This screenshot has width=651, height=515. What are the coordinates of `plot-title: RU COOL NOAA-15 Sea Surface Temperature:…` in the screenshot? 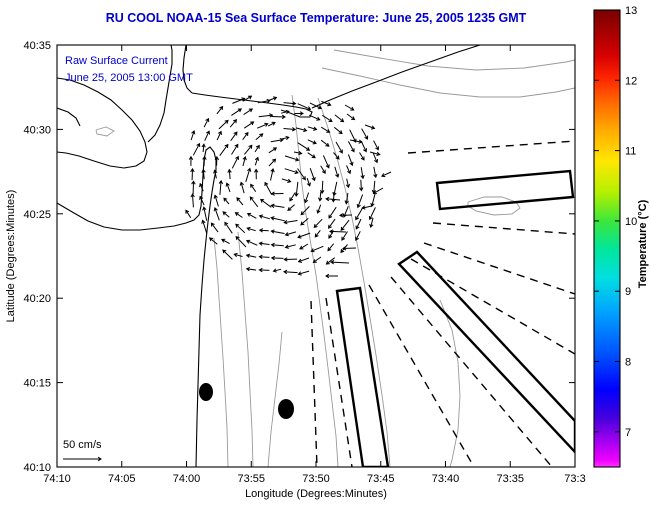 It's located at (316, 18).